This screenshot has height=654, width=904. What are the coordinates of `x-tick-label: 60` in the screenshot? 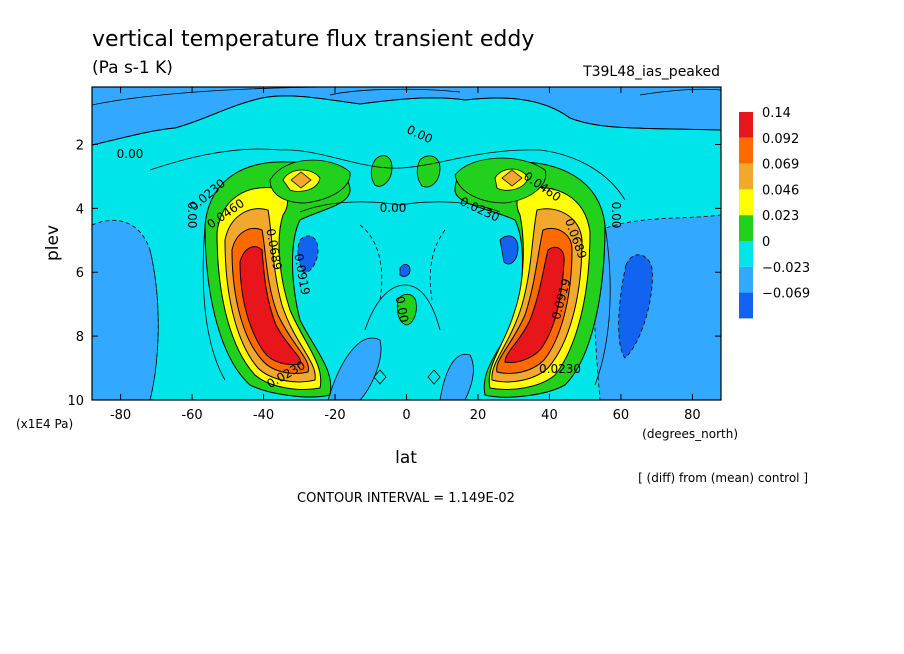 It's located at (621, 415).